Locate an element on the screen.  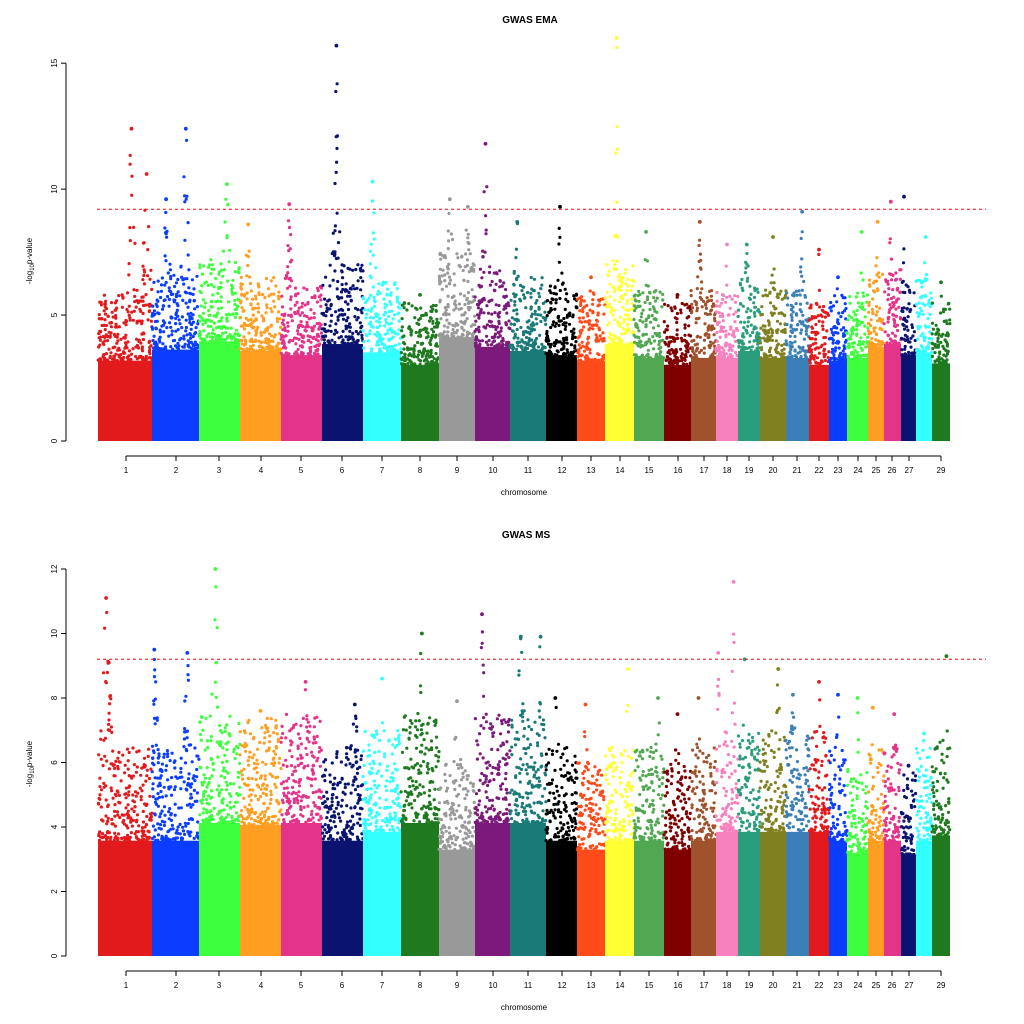
x-tick-label: 17 is located at coordinates (704, 470).